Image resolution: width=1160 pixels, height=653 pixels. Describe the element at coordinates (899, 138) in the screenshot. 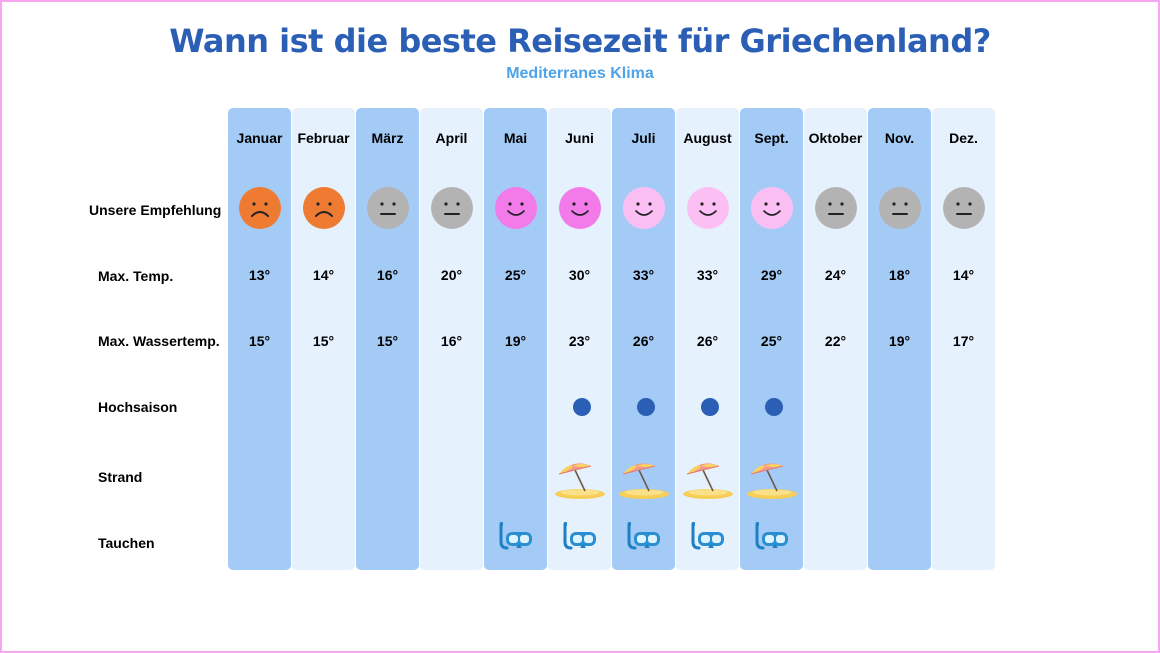

I see `month-header: Nov.` at that location.